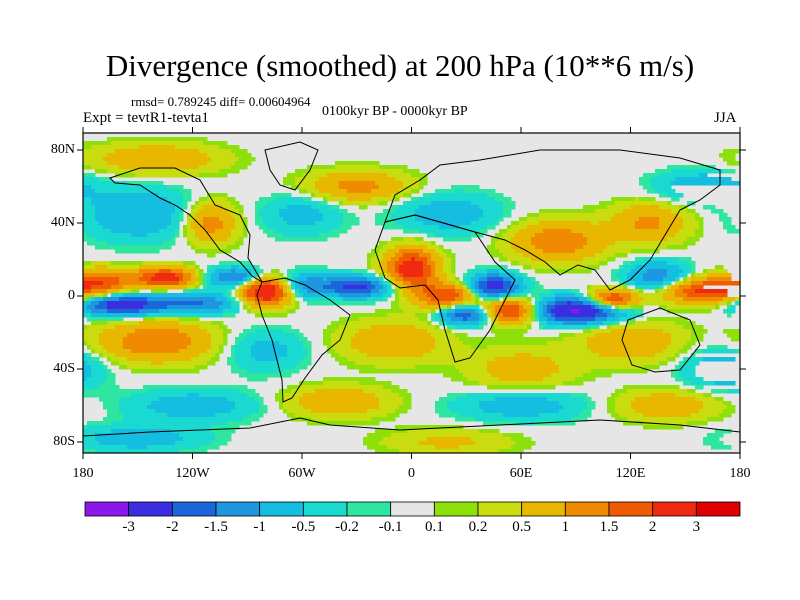 The image size is (800, 600). I want to click on colorbar, so click(412, 509).